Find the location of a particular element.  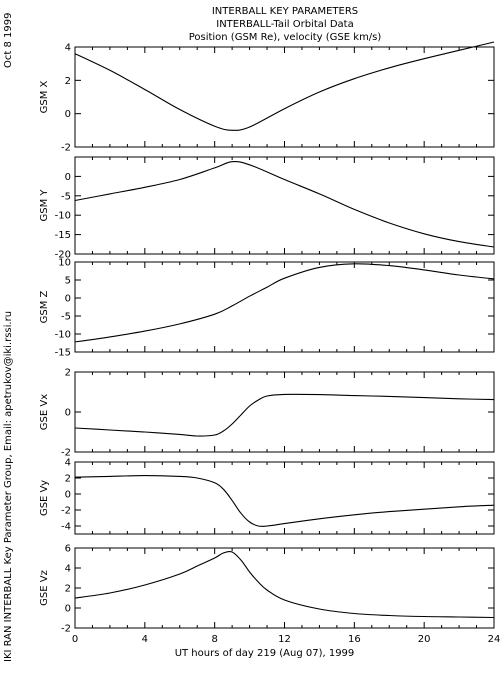

x-tick-label: 20 is located at coordinates (424, 639).